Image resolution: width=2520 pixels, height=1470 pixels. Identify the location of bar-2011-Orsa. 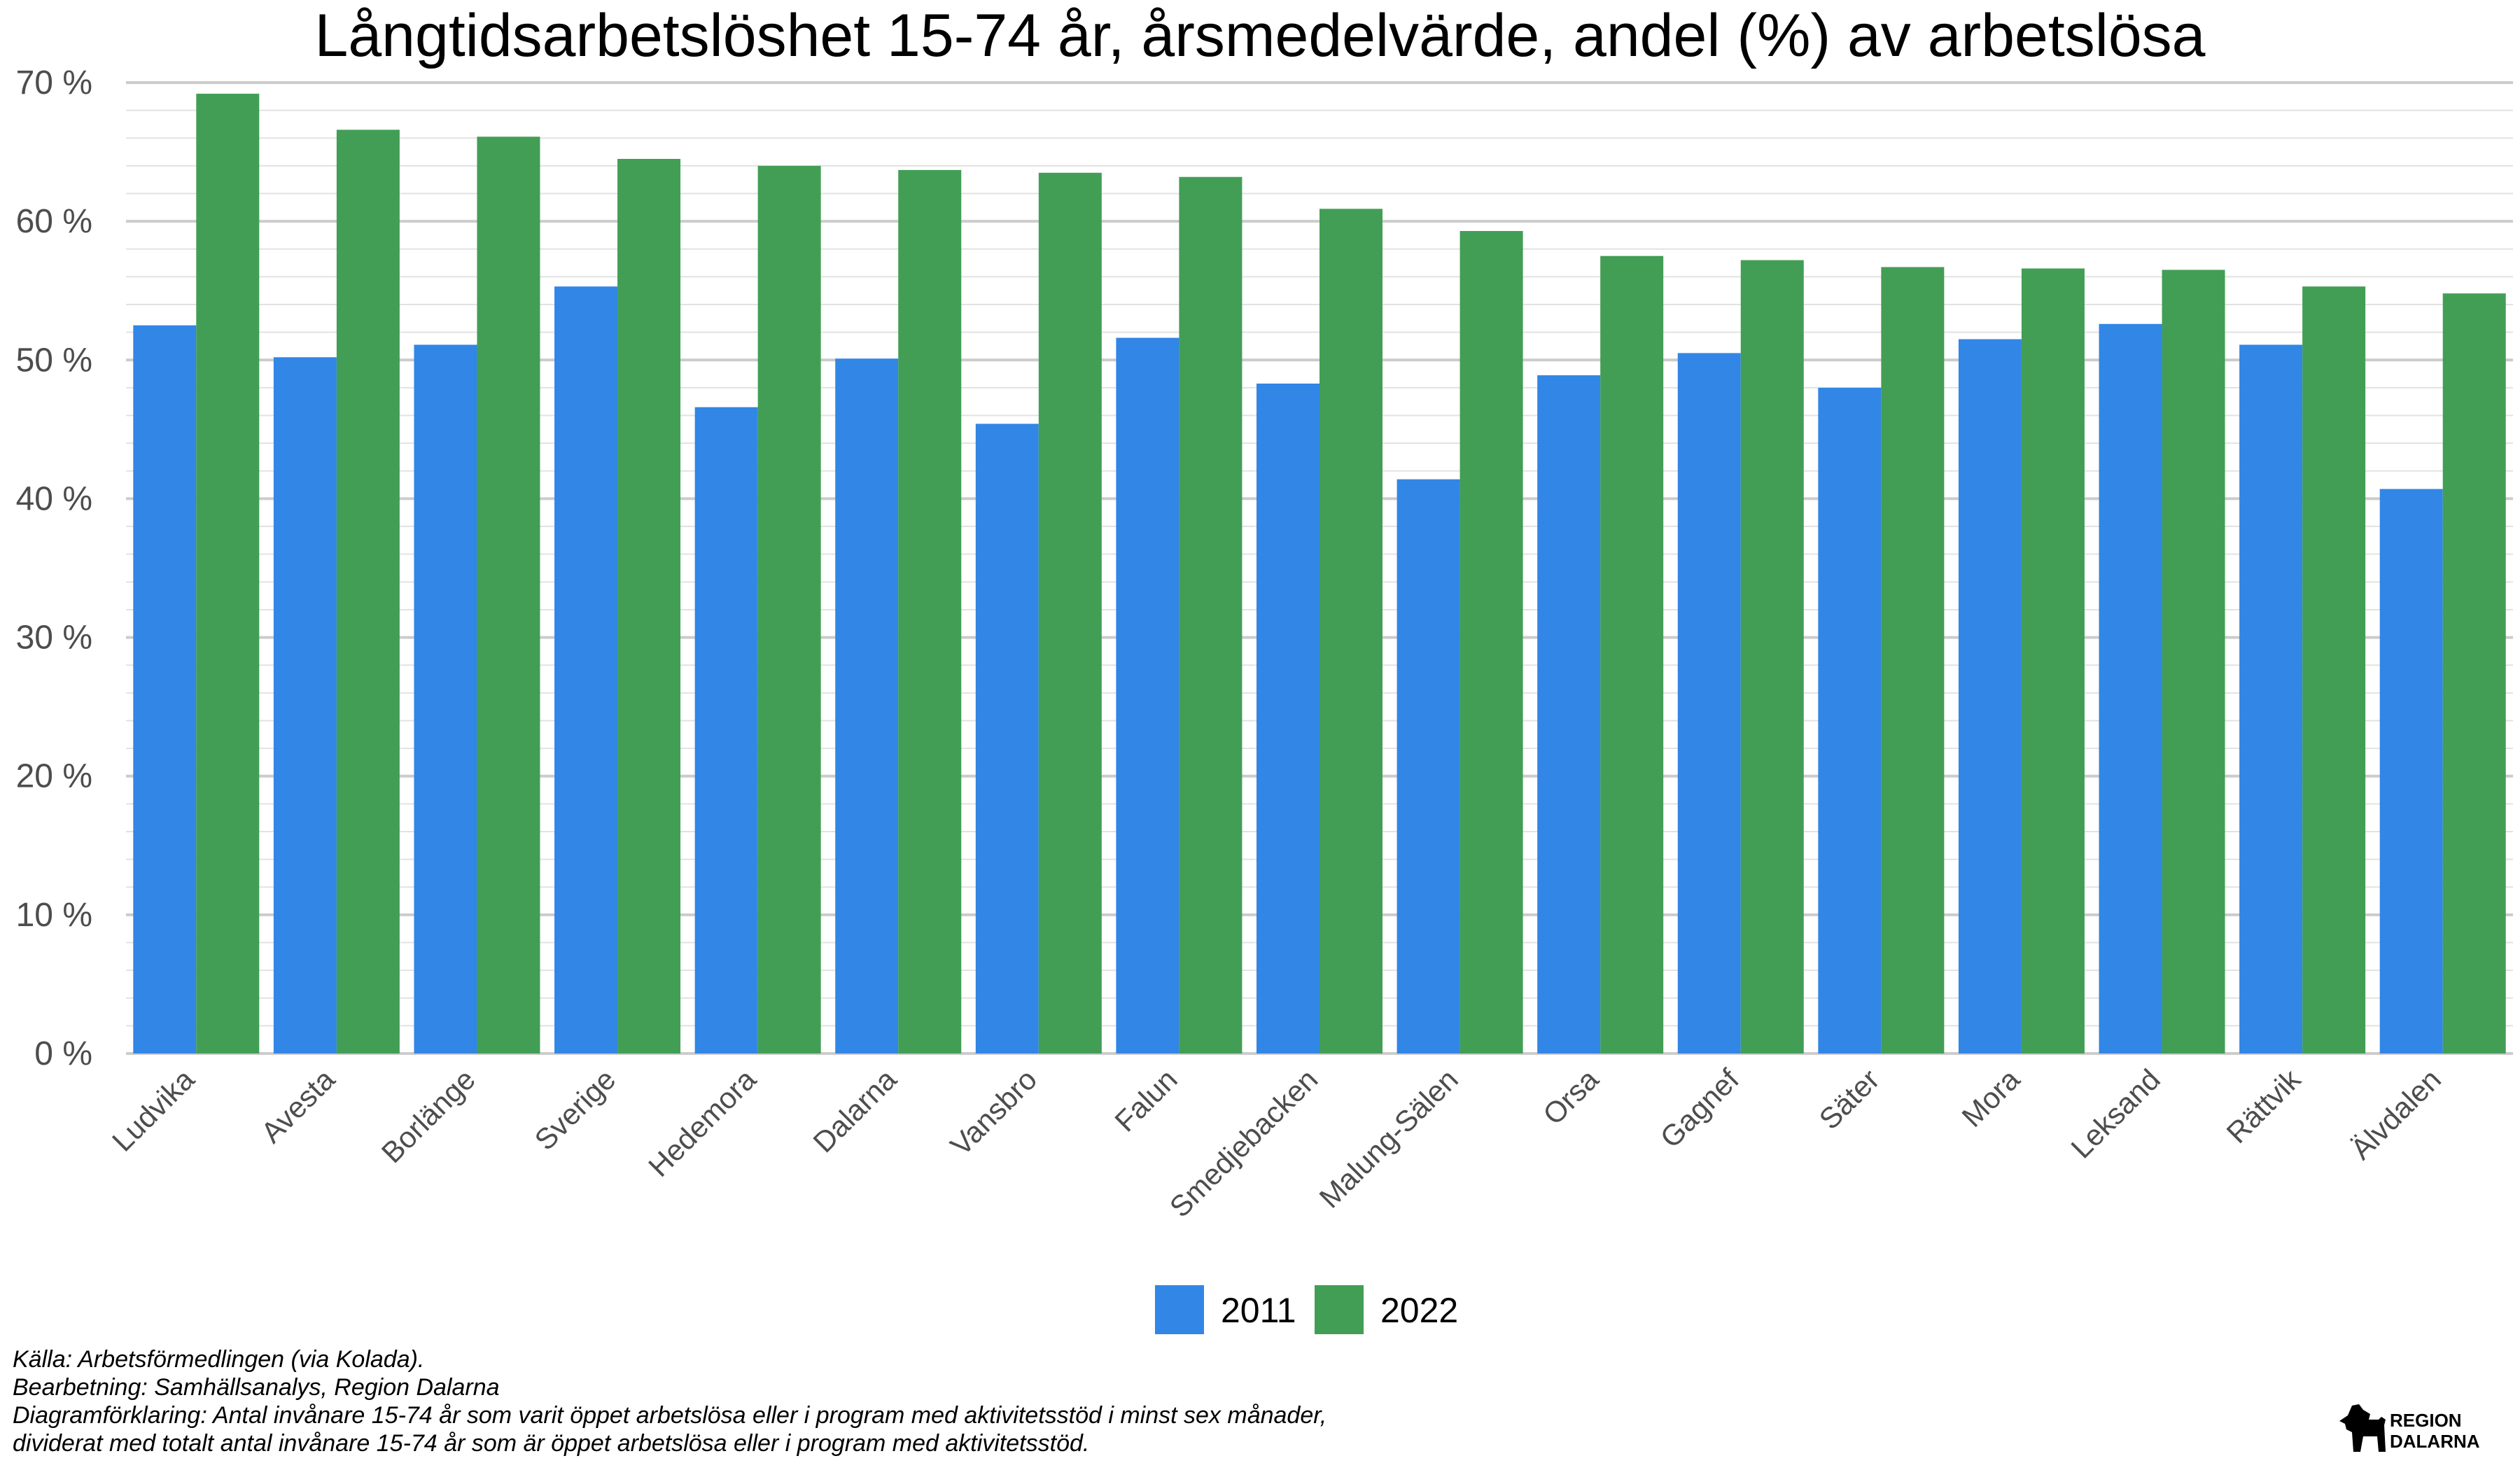
(1569, 714).